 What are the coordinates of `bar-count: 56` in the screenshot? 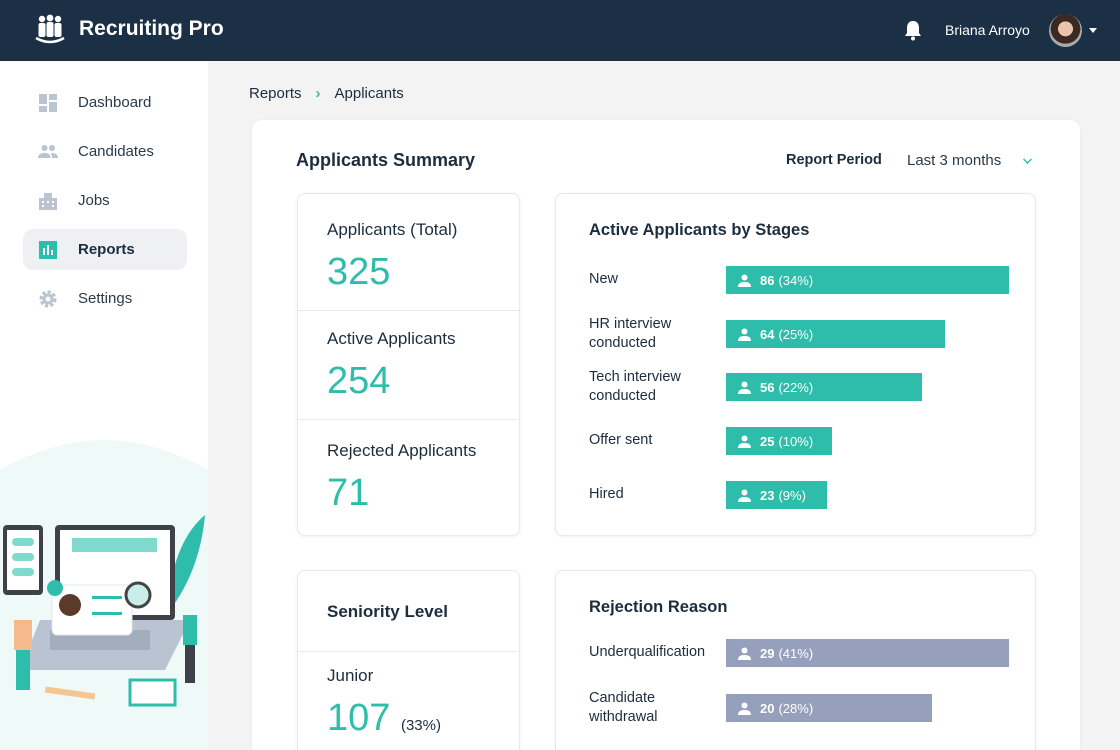 It's located at (767, 387).